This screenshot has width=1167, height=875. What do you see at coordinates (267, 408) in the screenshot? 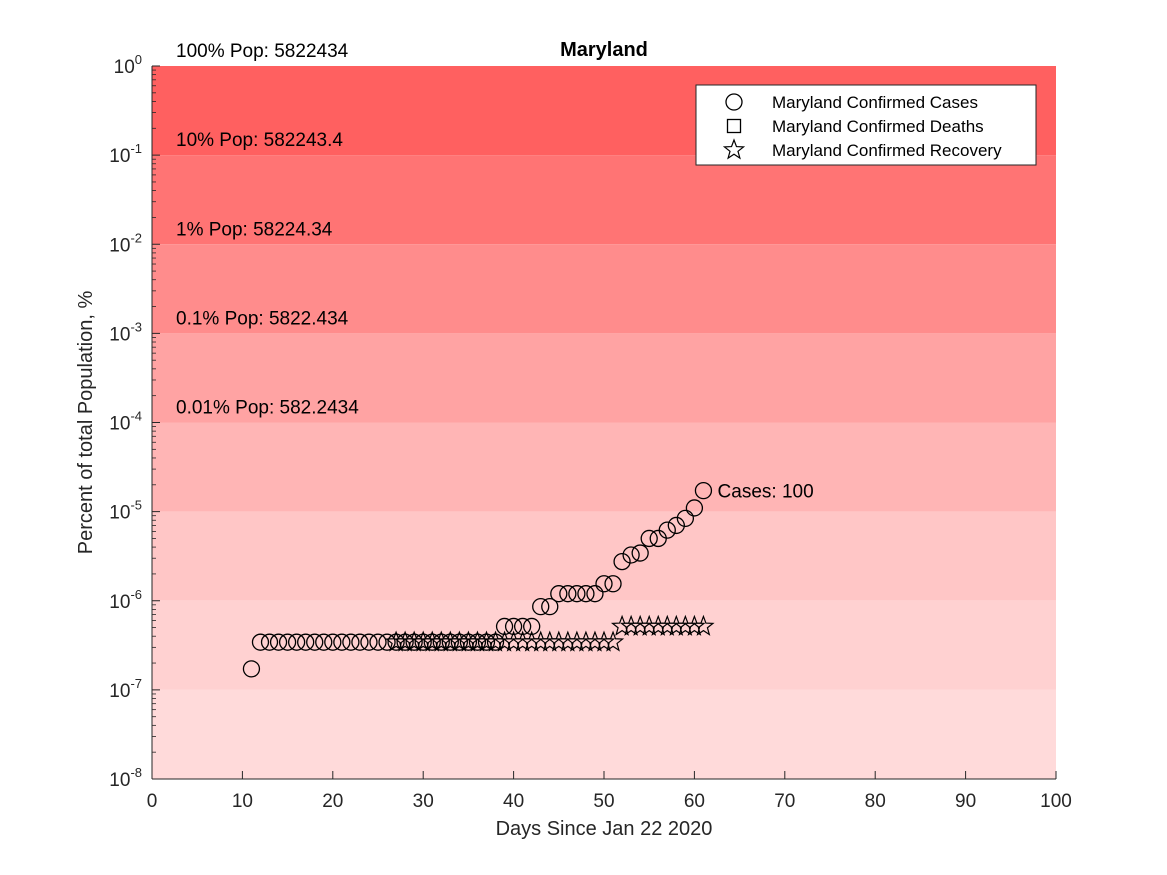
I see `population-band-label: 0.01% Pop: 582.2434` at bounding box center [267, 408].